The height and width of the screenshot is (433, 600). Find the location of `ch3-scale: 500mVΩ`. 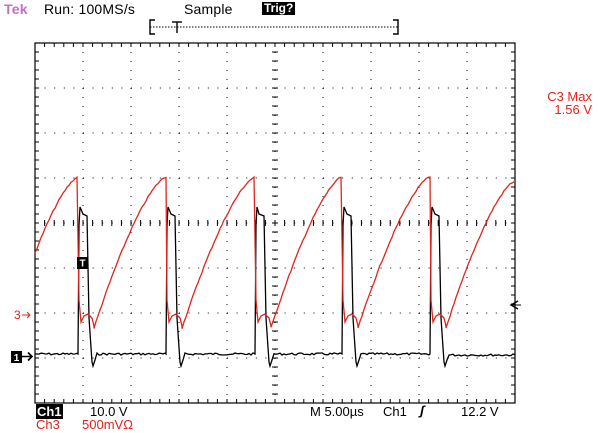

ch3-scale: 500mVΩ is located at coordinates (107, 424).